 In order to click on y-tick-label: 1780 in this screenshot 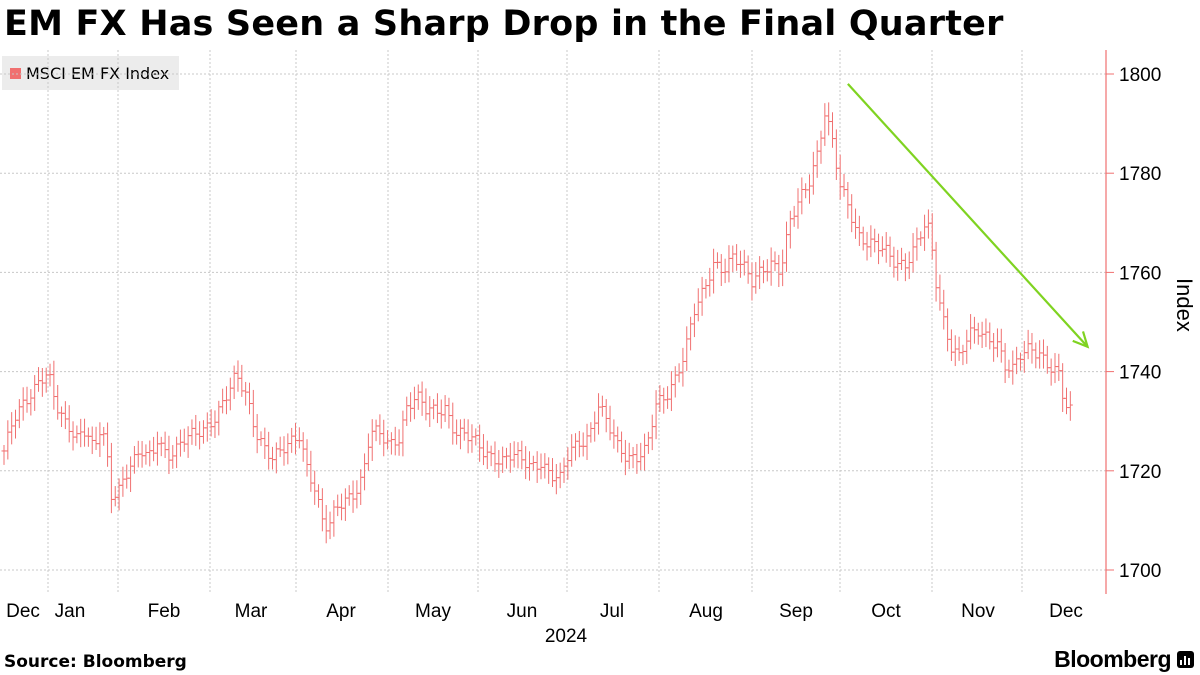, I will do `click(1140, 174)`.